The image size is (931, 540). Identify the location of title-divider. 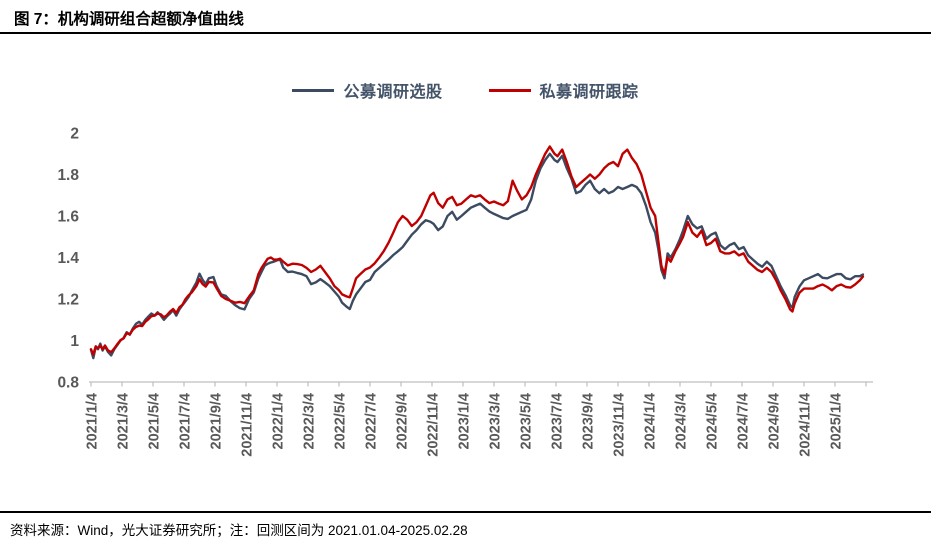
(465, 33).